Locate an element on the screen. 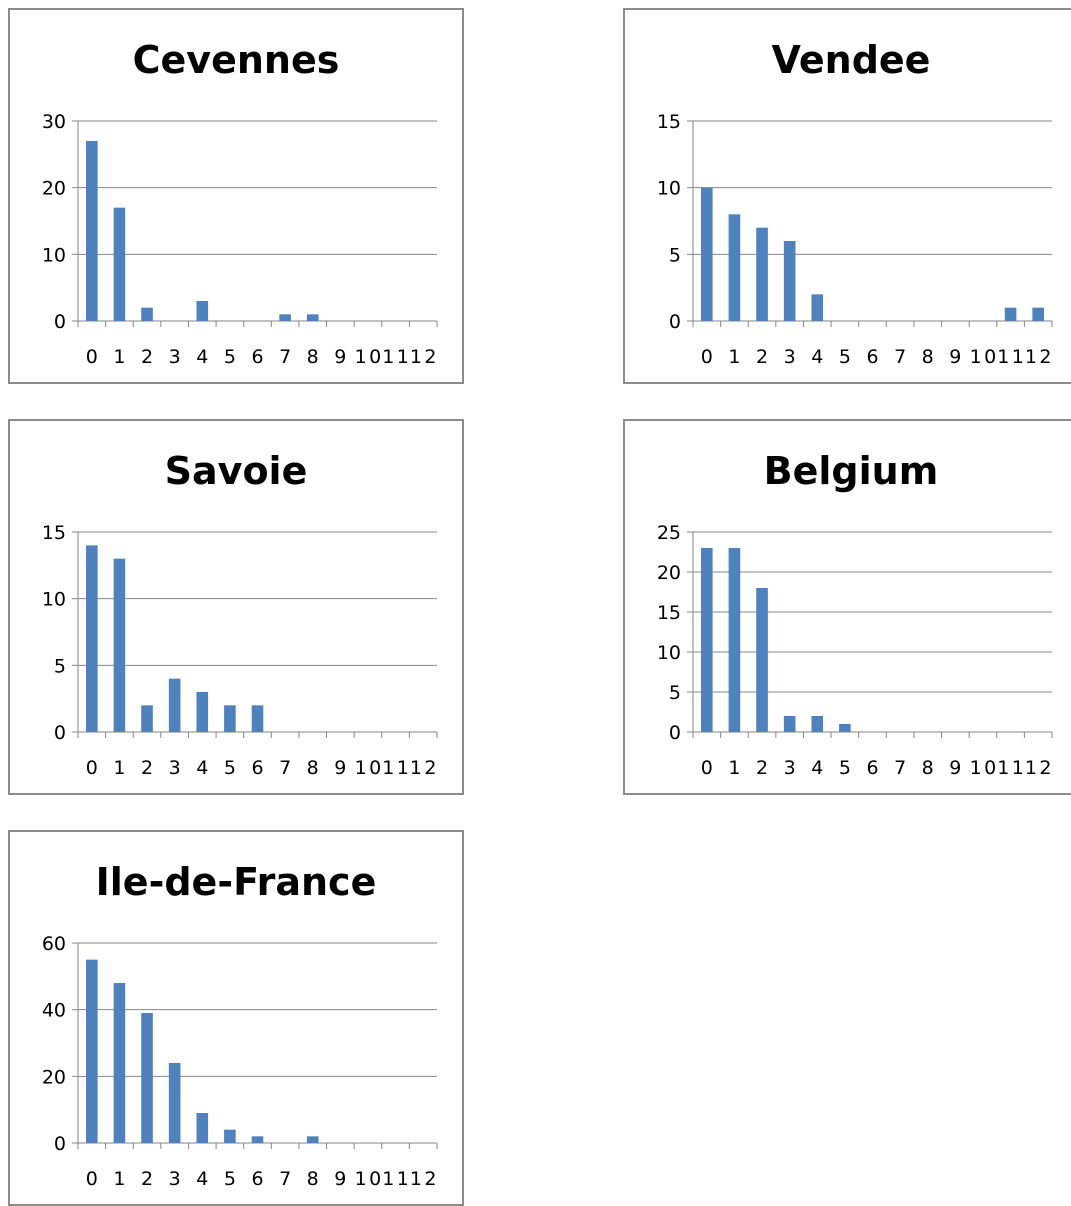  chart-panel-vendee: Vendee 0 5 10 15 0 1 2 3 4 5 6 7 8 9 10 11 12 is located at coordinates (847, 196).